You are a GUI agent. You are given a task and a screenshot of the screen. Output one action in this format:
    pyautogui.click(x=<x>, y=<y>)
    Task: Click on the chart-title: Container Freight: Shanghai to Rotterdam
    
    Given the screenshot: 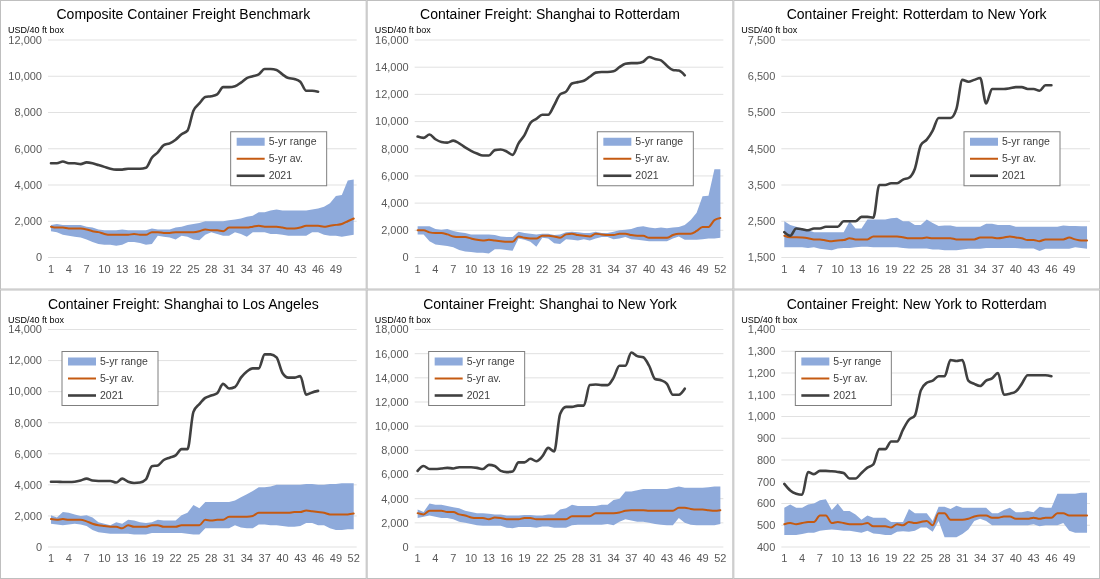 What is the action you would take?
    pyautogui.click(x=550, y=14)
    